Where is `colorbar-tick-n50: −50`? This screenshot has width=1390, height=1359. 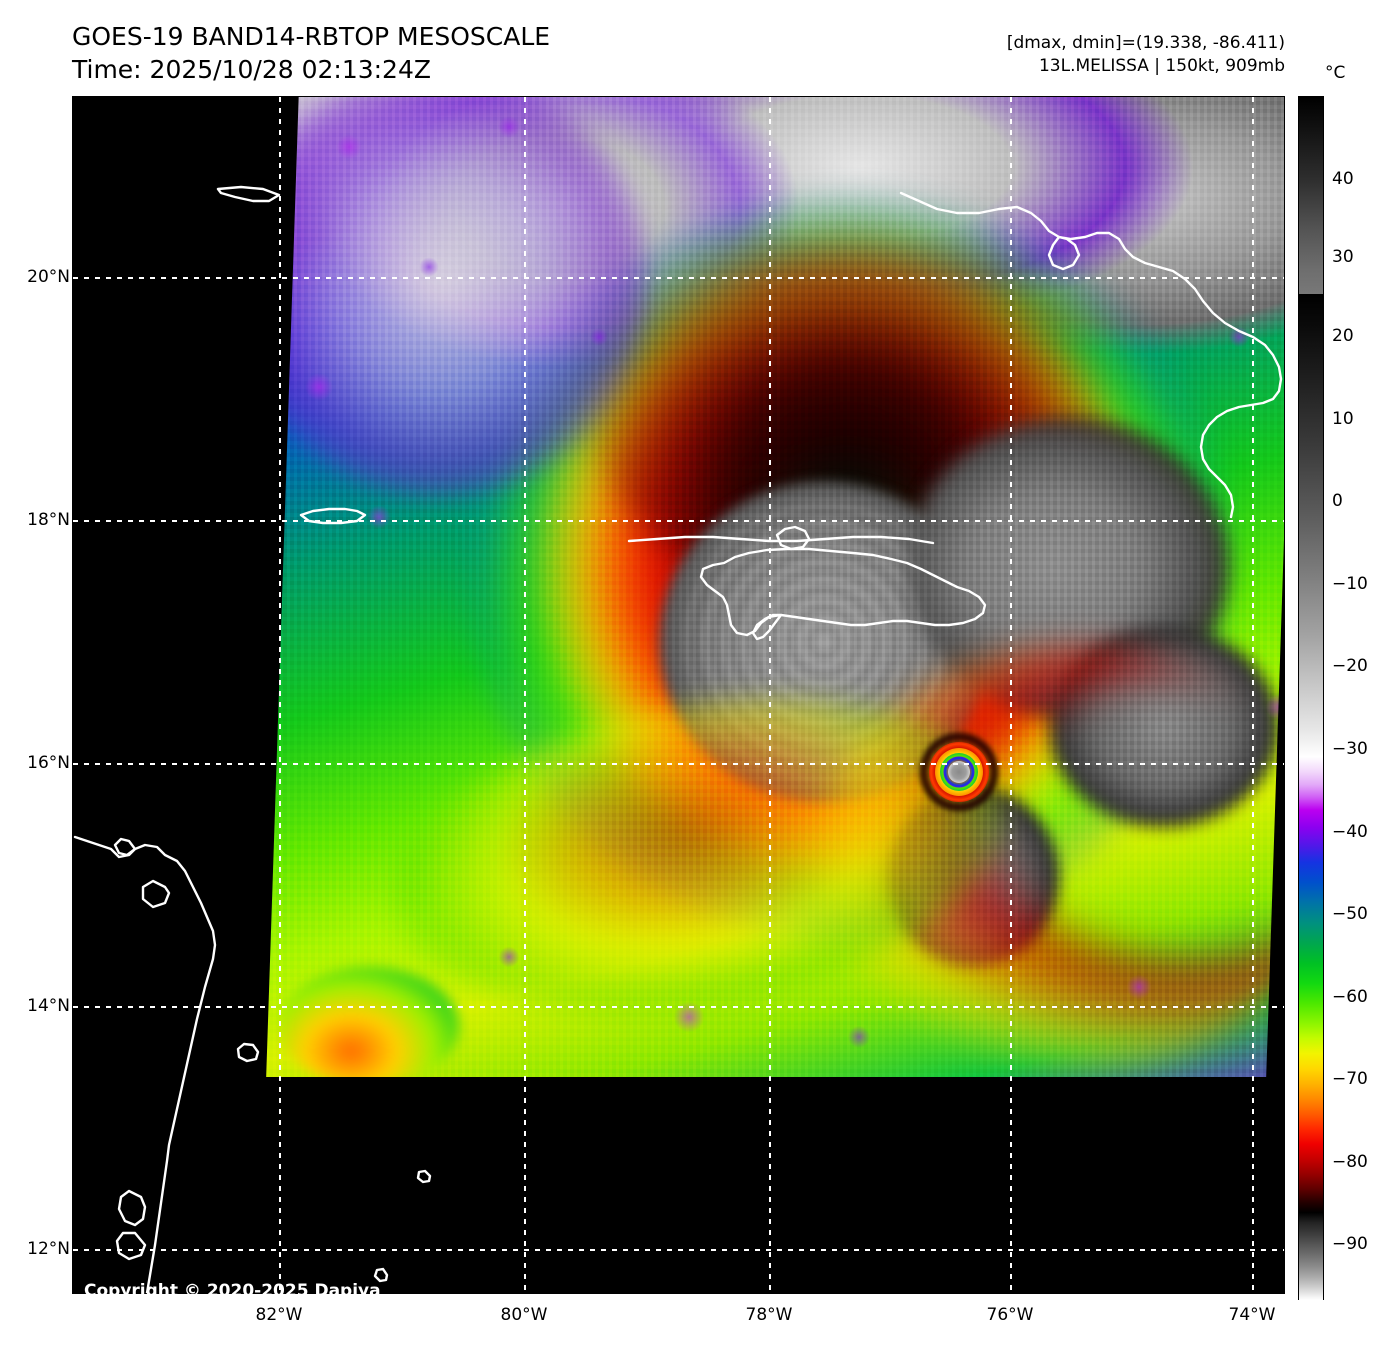
colorbar-tick-n50: −50 is located at coordinates (1350, 914).